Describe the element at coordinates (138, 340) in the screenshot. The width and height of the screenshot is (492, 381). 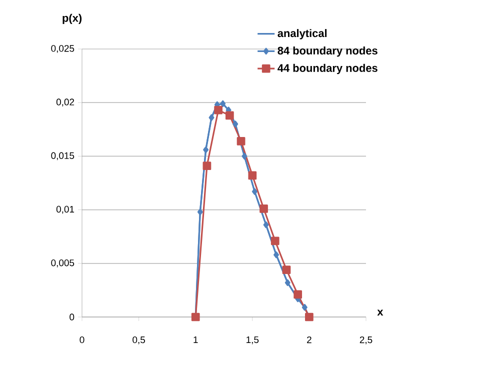
I see `x-tick-label: 0,5` at that location.